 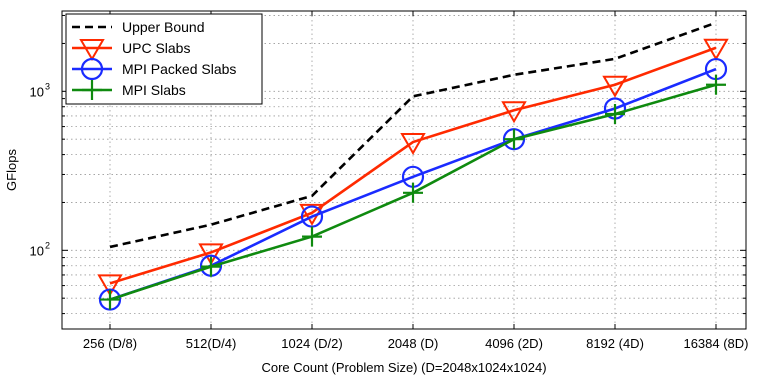 I want to click on legend-item: MPI Slabs, so click(x=129, y=90).